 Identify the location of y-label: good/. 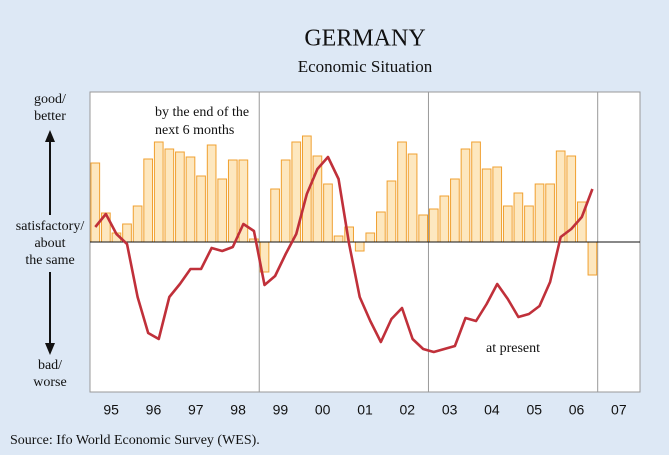
(50, 99).